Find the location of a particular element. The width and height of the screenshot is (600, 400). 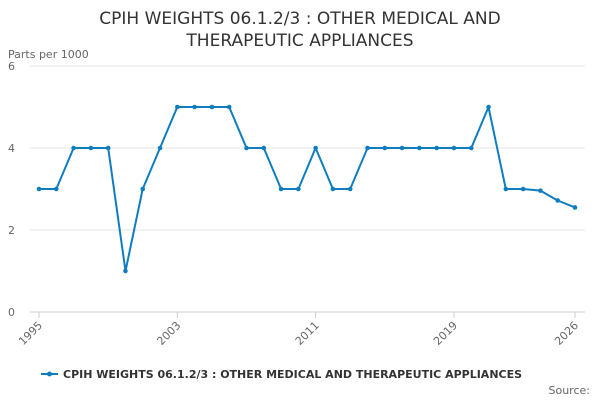

y-tick-label: 2 is located at coordinates (11, 230).